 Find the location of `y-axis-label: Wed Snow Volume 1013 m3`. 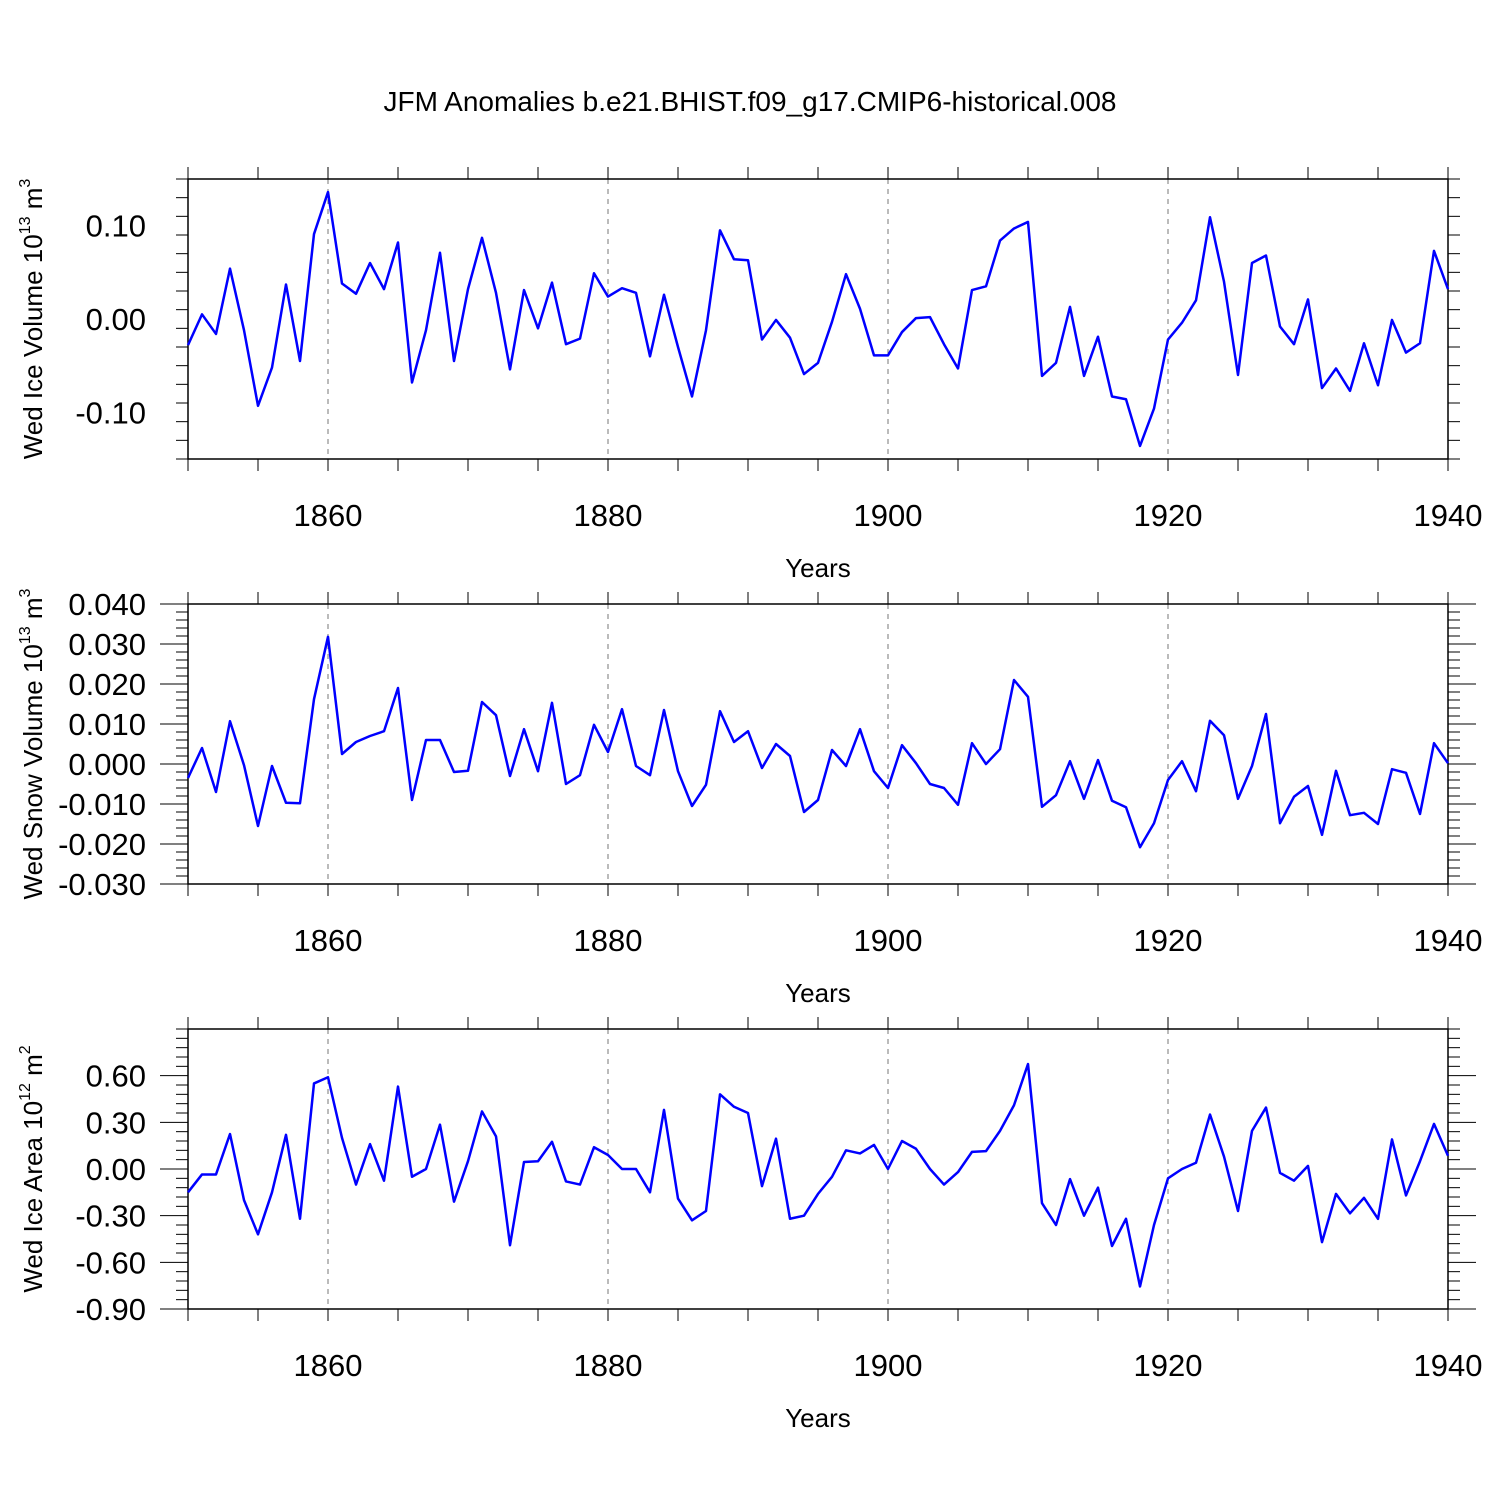

y-axis-label: Wed Snow Volume 1013 m3 is located at coordinates (32, 743).